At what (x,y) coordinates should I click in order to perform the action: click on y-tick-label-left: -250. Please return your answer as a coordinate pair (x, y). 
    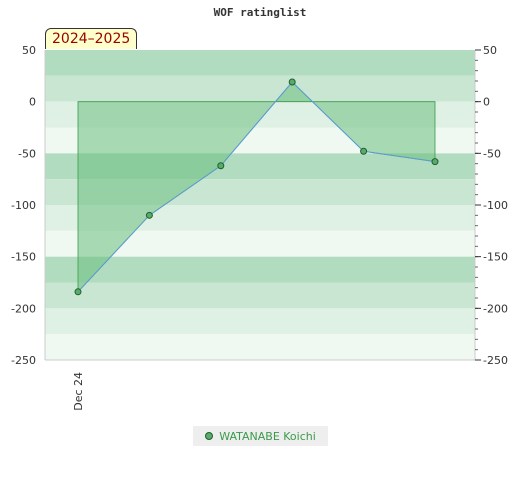
    Looking at the image, I should click on (23, 360).